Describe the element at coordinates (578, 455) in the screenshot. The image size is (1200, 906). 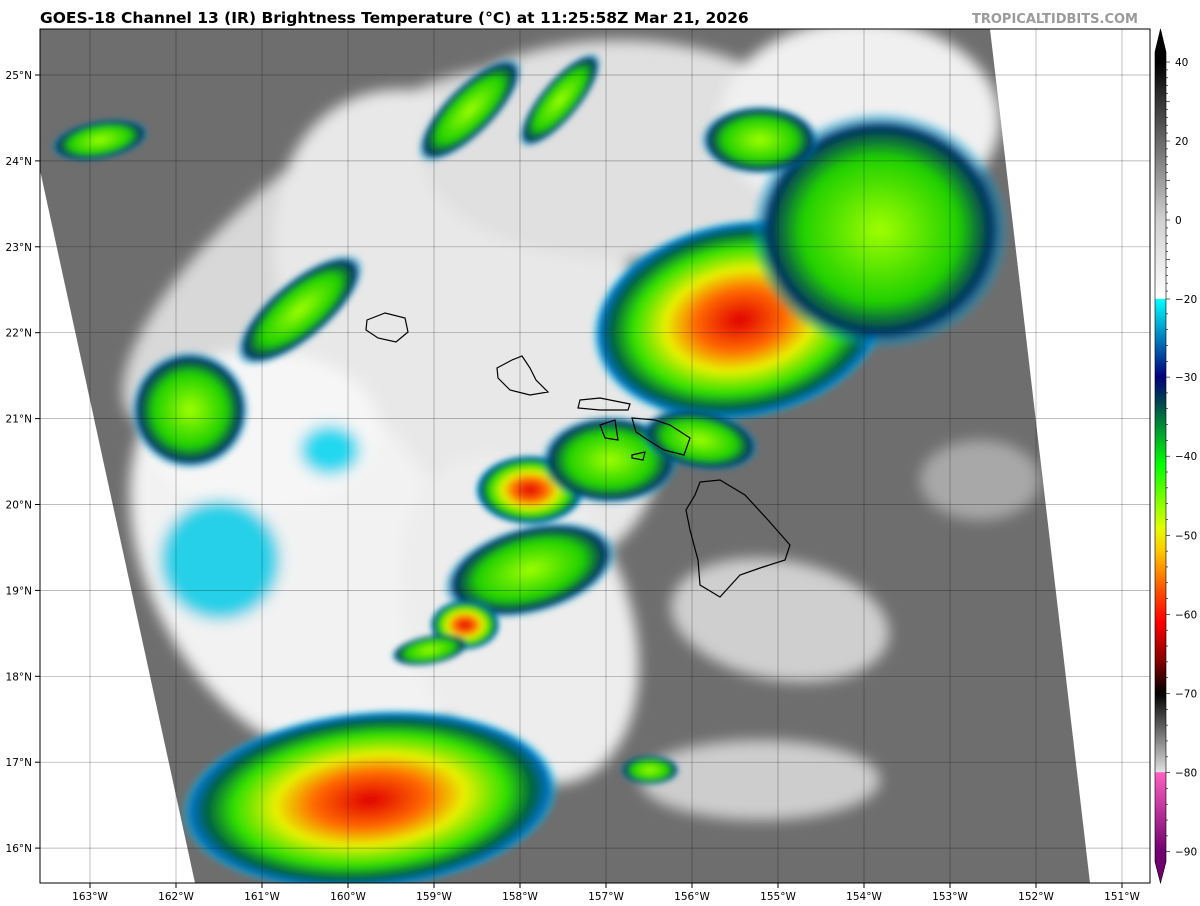
I see `hawaiian-islands-outline` at that location.